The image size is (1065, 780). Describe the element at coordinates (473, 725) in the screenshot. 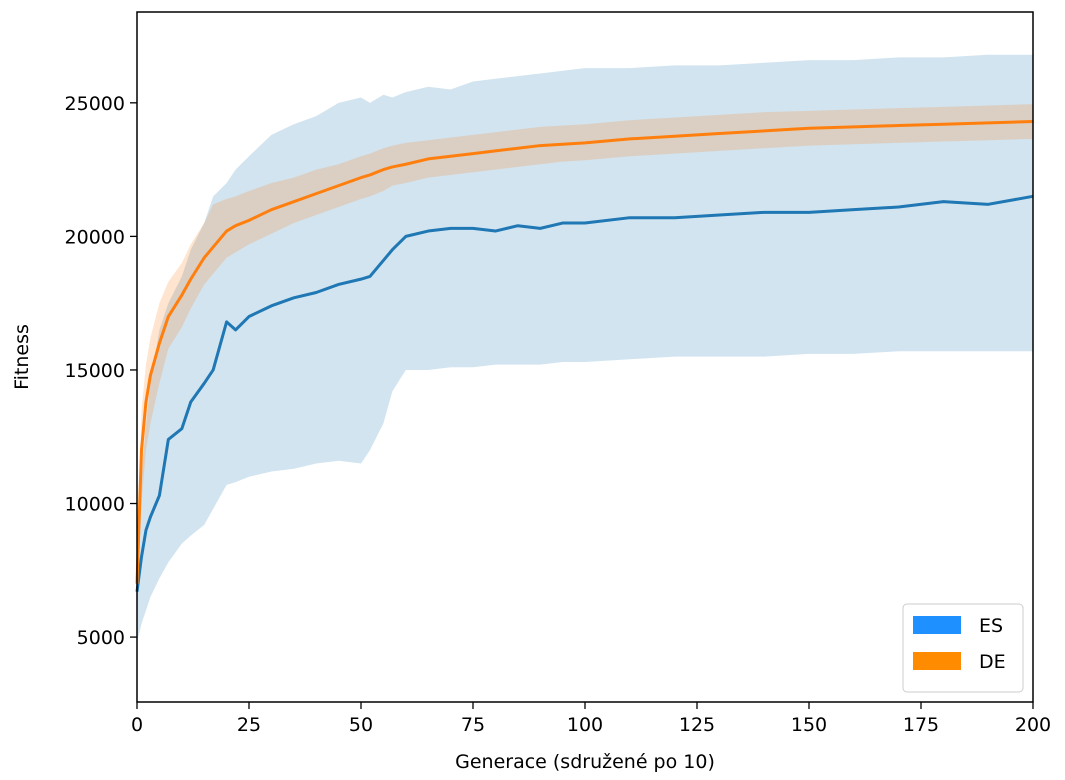

I see `x-tick-label: 75` at that location.